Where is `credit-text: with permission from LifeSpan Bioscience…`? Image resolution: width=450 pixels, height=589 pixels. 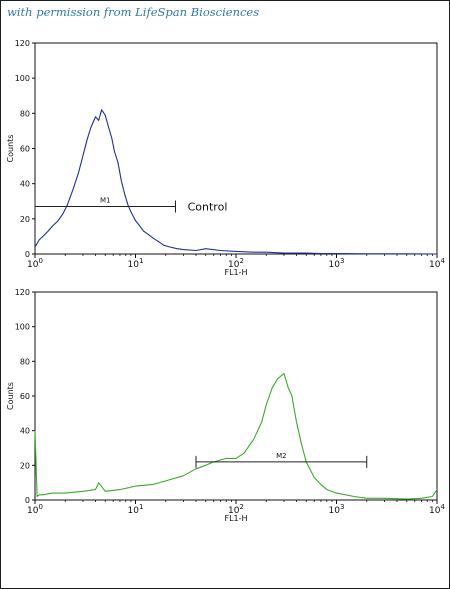
credit-text: with permission from LifeSpan Bioscience… is located at coordinates (133, 12).